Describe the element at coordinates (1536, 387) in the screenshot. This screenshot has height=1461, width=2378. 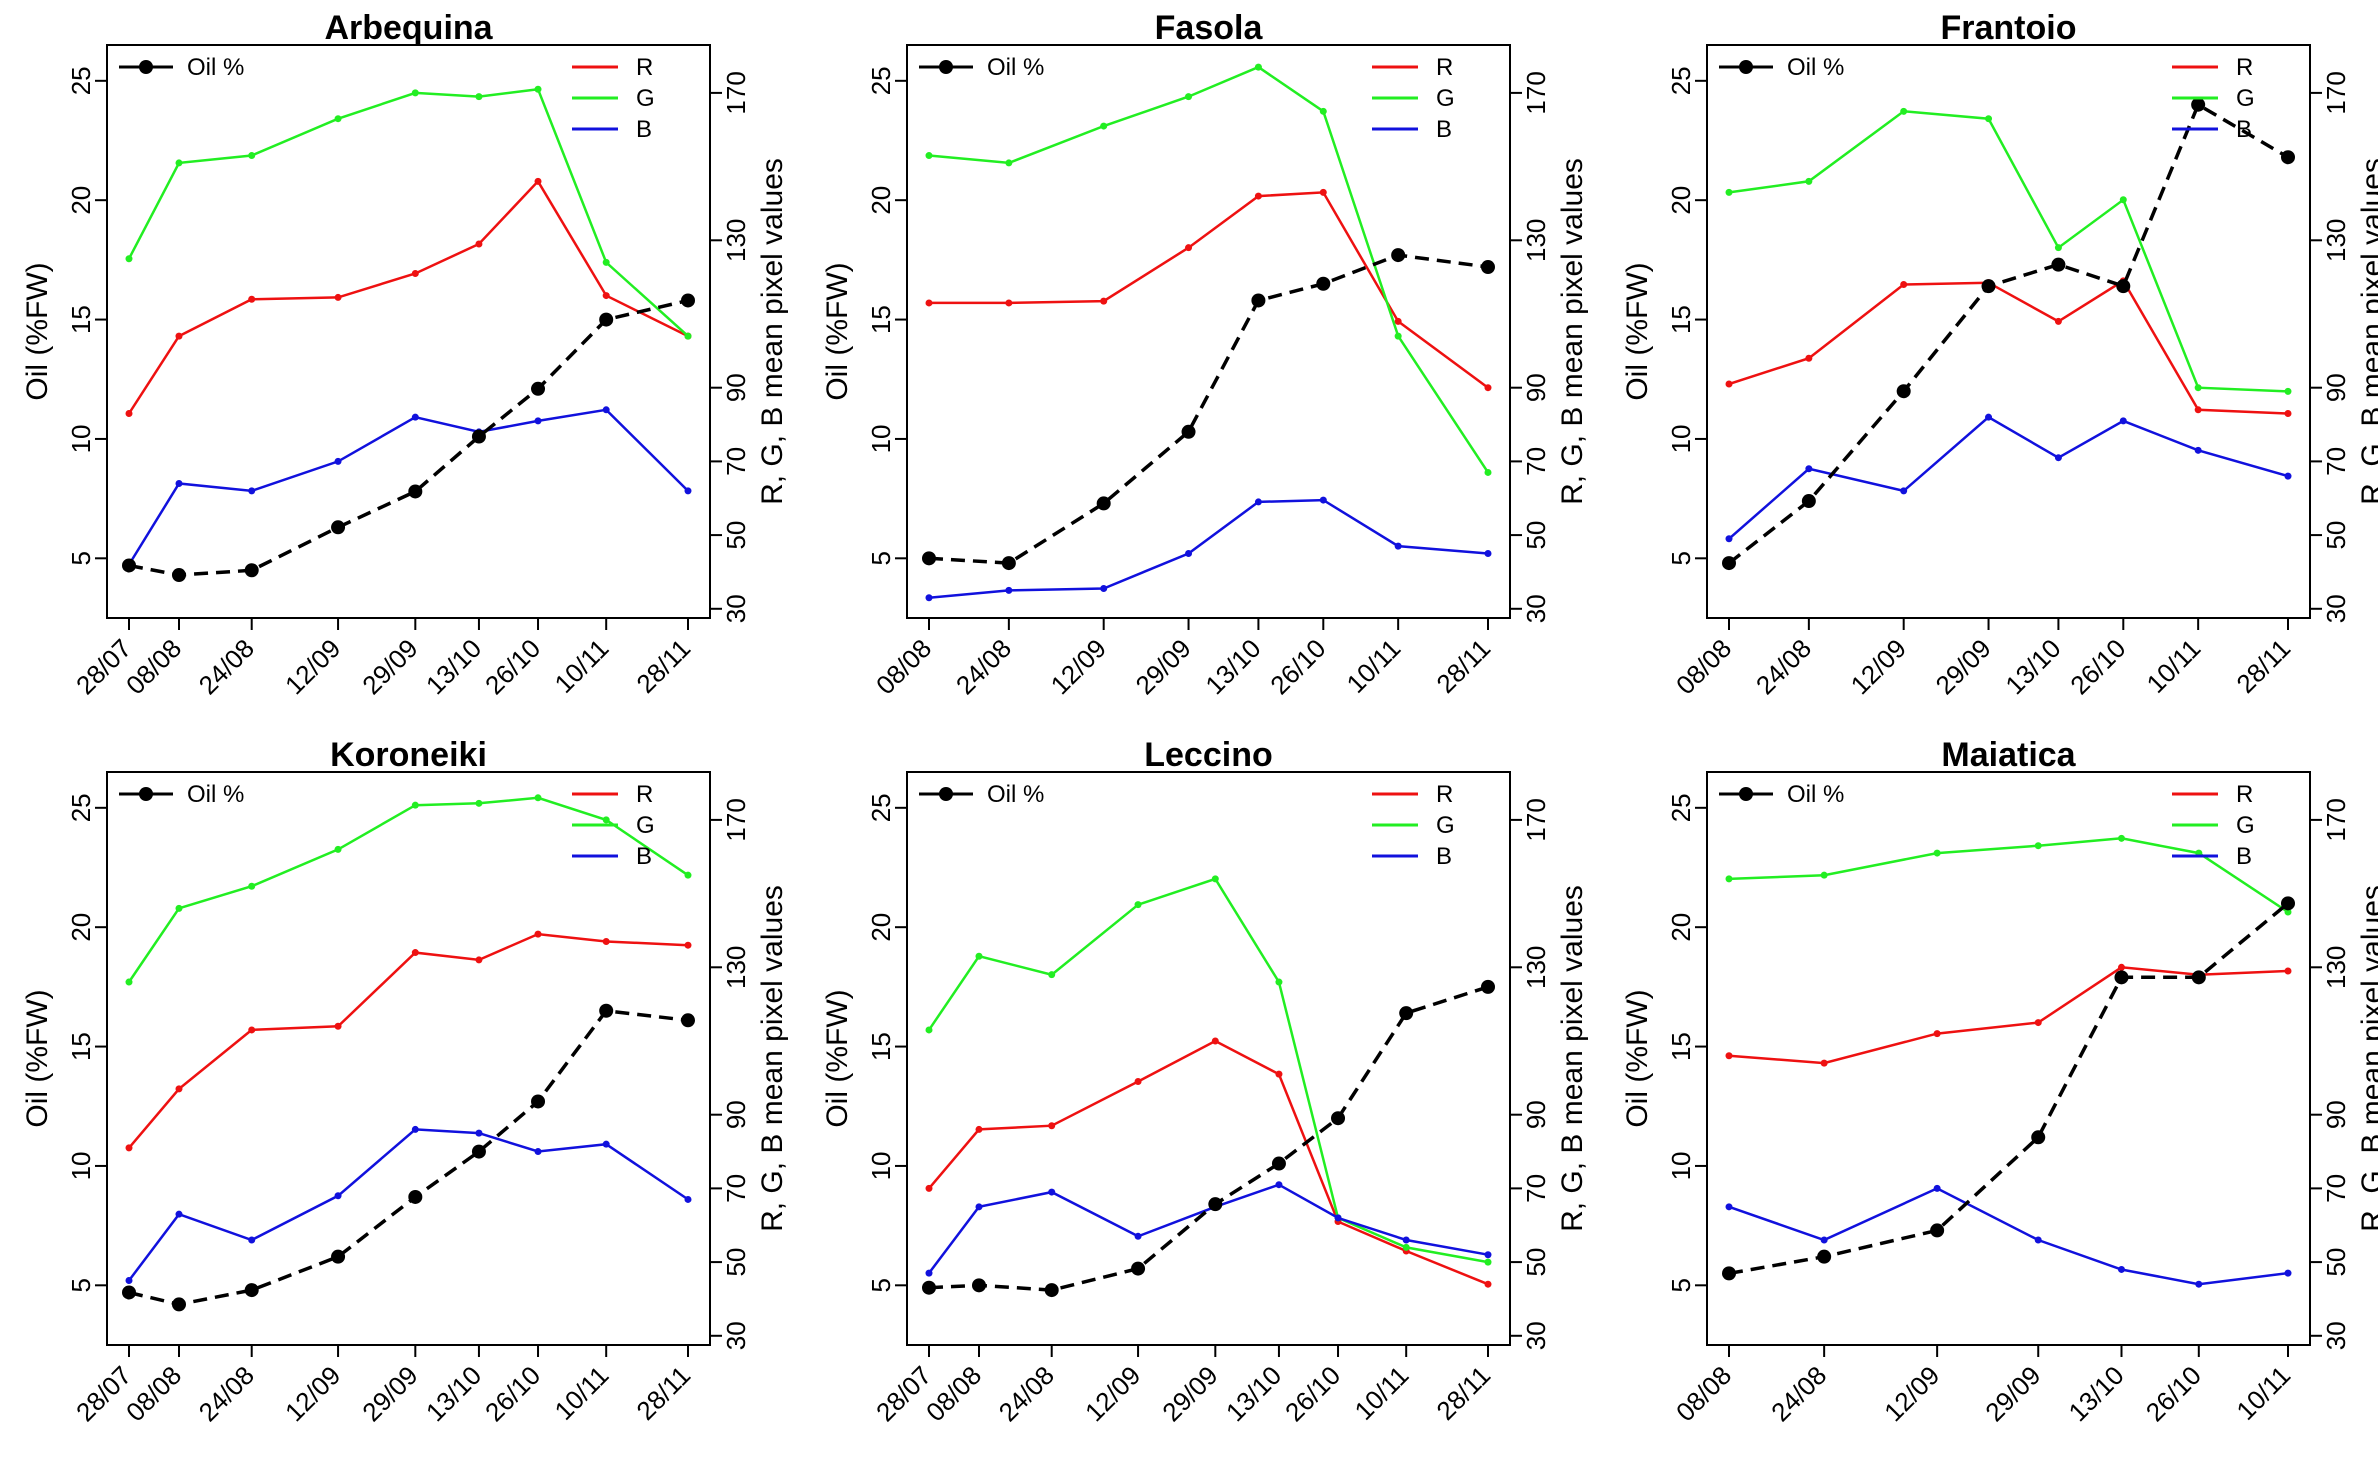
I see `right-tick-label: 90` at that location.